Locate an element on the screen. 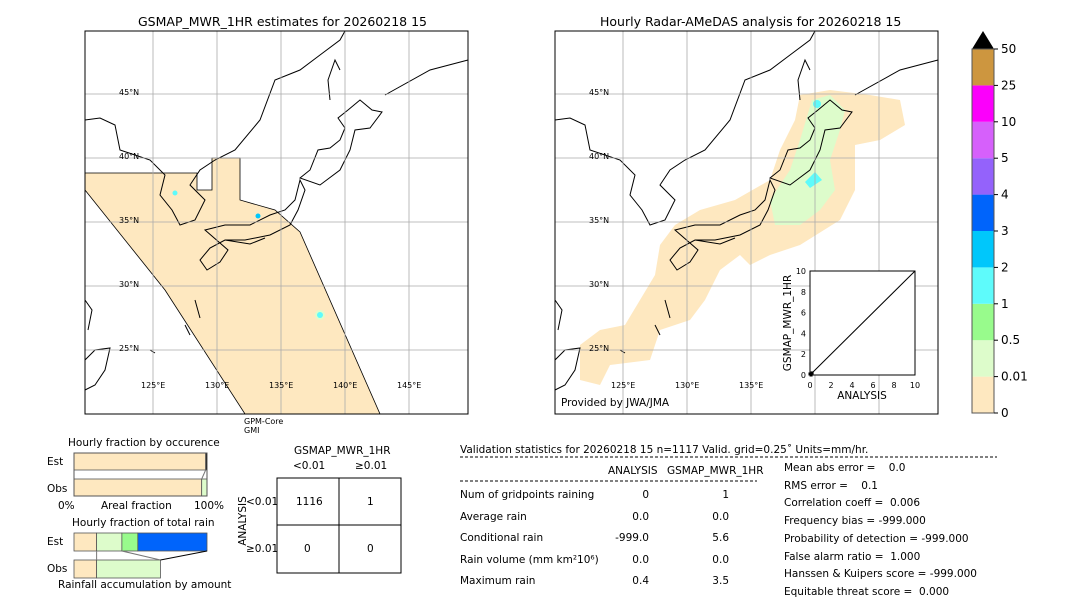 Image resolution: width=1080 pixels, height=612 pixels. occurrence-xlabel: Areal fraction is located at coordinates (136, 506).